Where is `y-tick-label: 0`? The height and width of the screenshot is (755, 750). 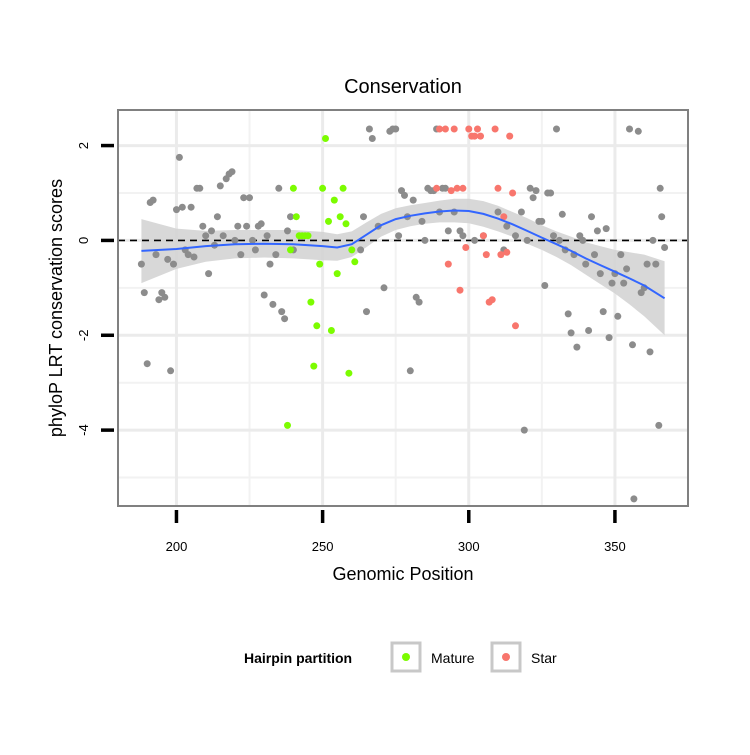 y-tick-label: 0 is located at coordinates (83, 240).